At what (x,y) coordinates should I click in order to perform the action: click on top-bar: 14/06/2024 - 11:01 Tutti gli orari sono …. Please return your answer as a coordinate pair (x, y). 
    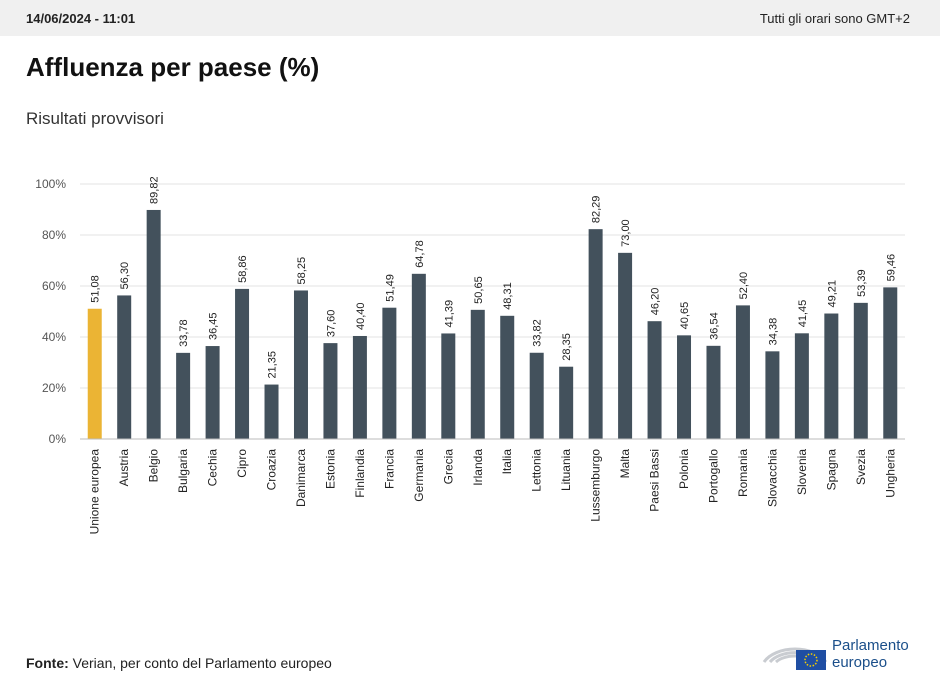
    Looking at the image, I should click on (470, 18).